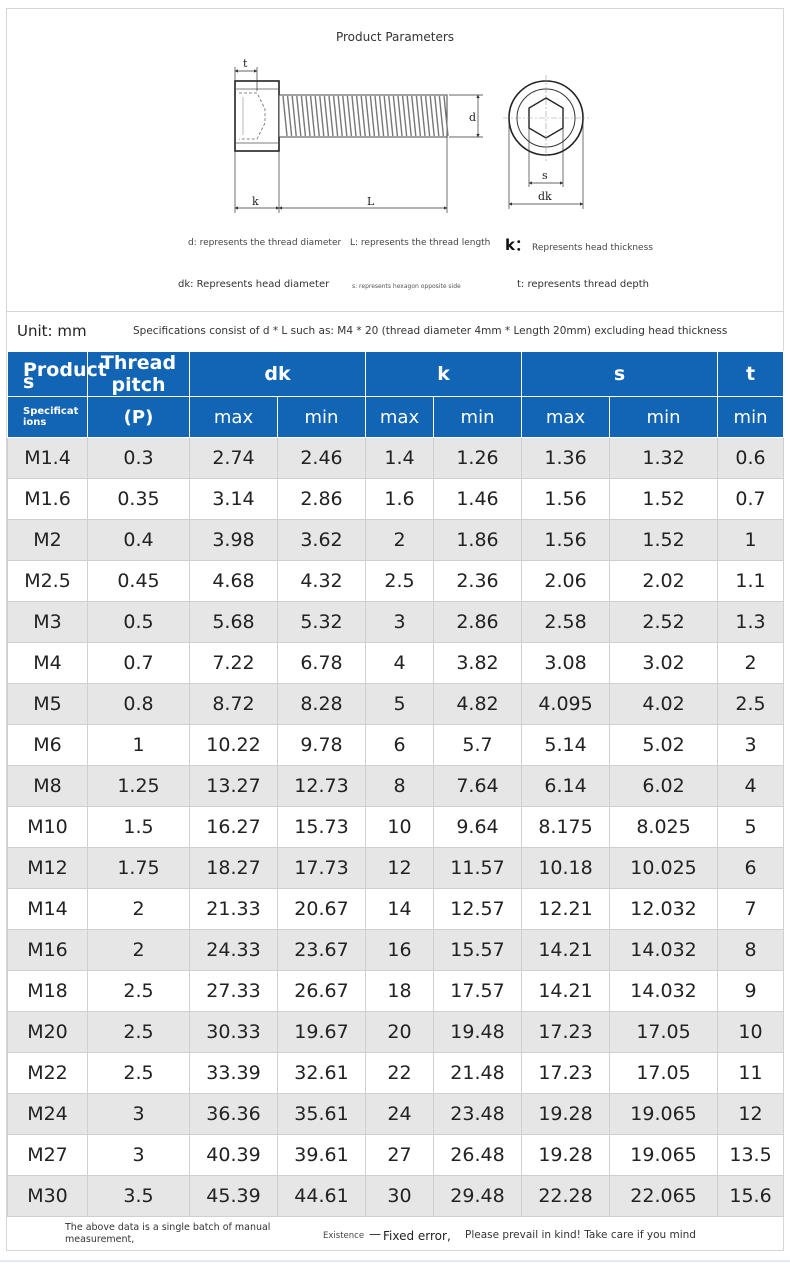  What do you see at coordinates (751, 1155) in the screenshot?
I see `cell-t-min: 13.5` at bounding box center [751, 1155].